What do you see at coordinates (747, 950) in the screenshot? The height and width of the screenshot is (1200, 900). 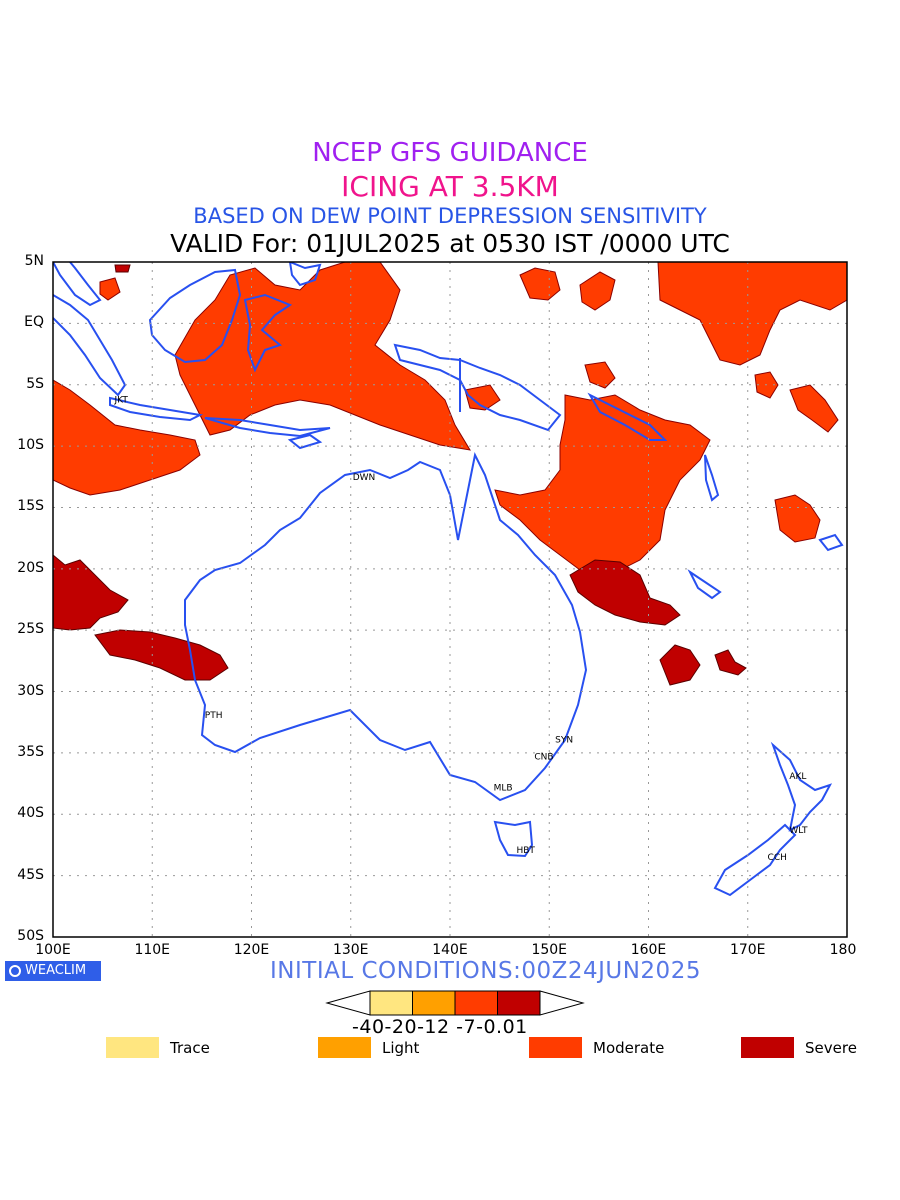 I see `lon-label: 170E` at bounding box center [747, 950].